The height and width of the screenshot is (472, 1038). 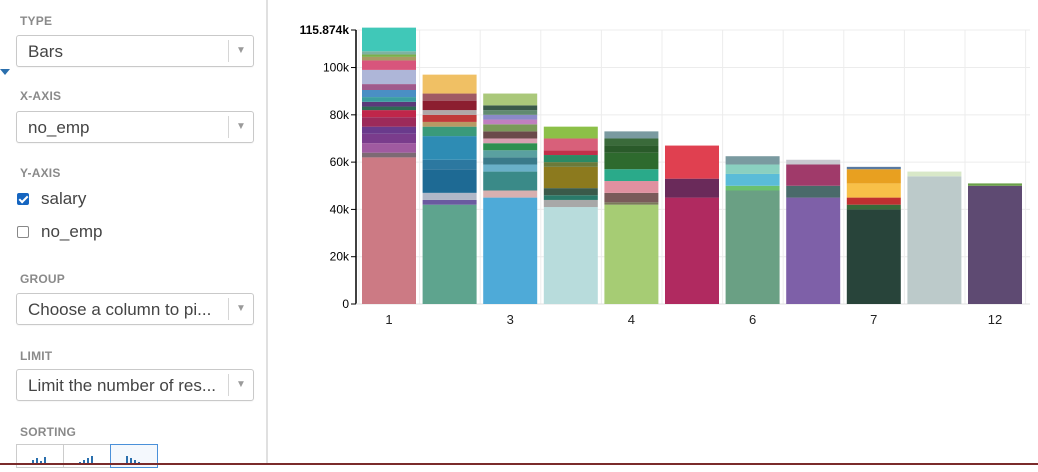 I want to click on salary-checkbox-label: salary, so click(x=64, y=198).